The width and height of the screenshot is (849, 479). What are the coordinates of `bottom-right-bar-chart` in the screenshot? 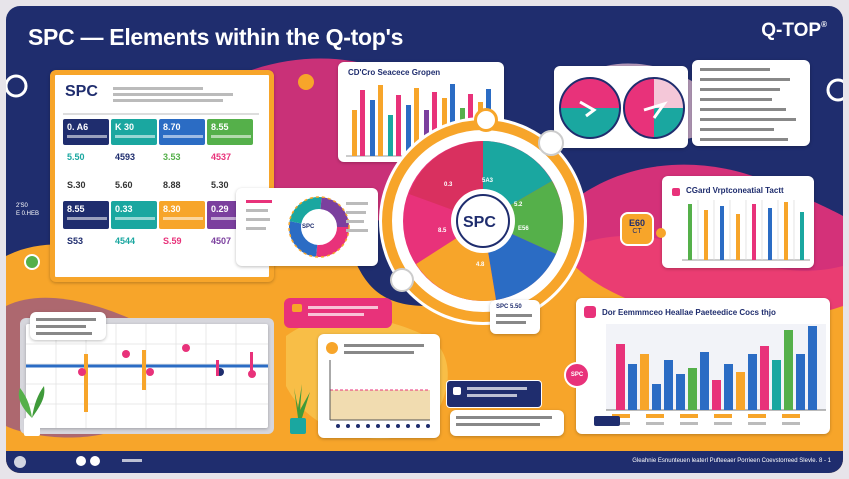 It's located at (716, 374).